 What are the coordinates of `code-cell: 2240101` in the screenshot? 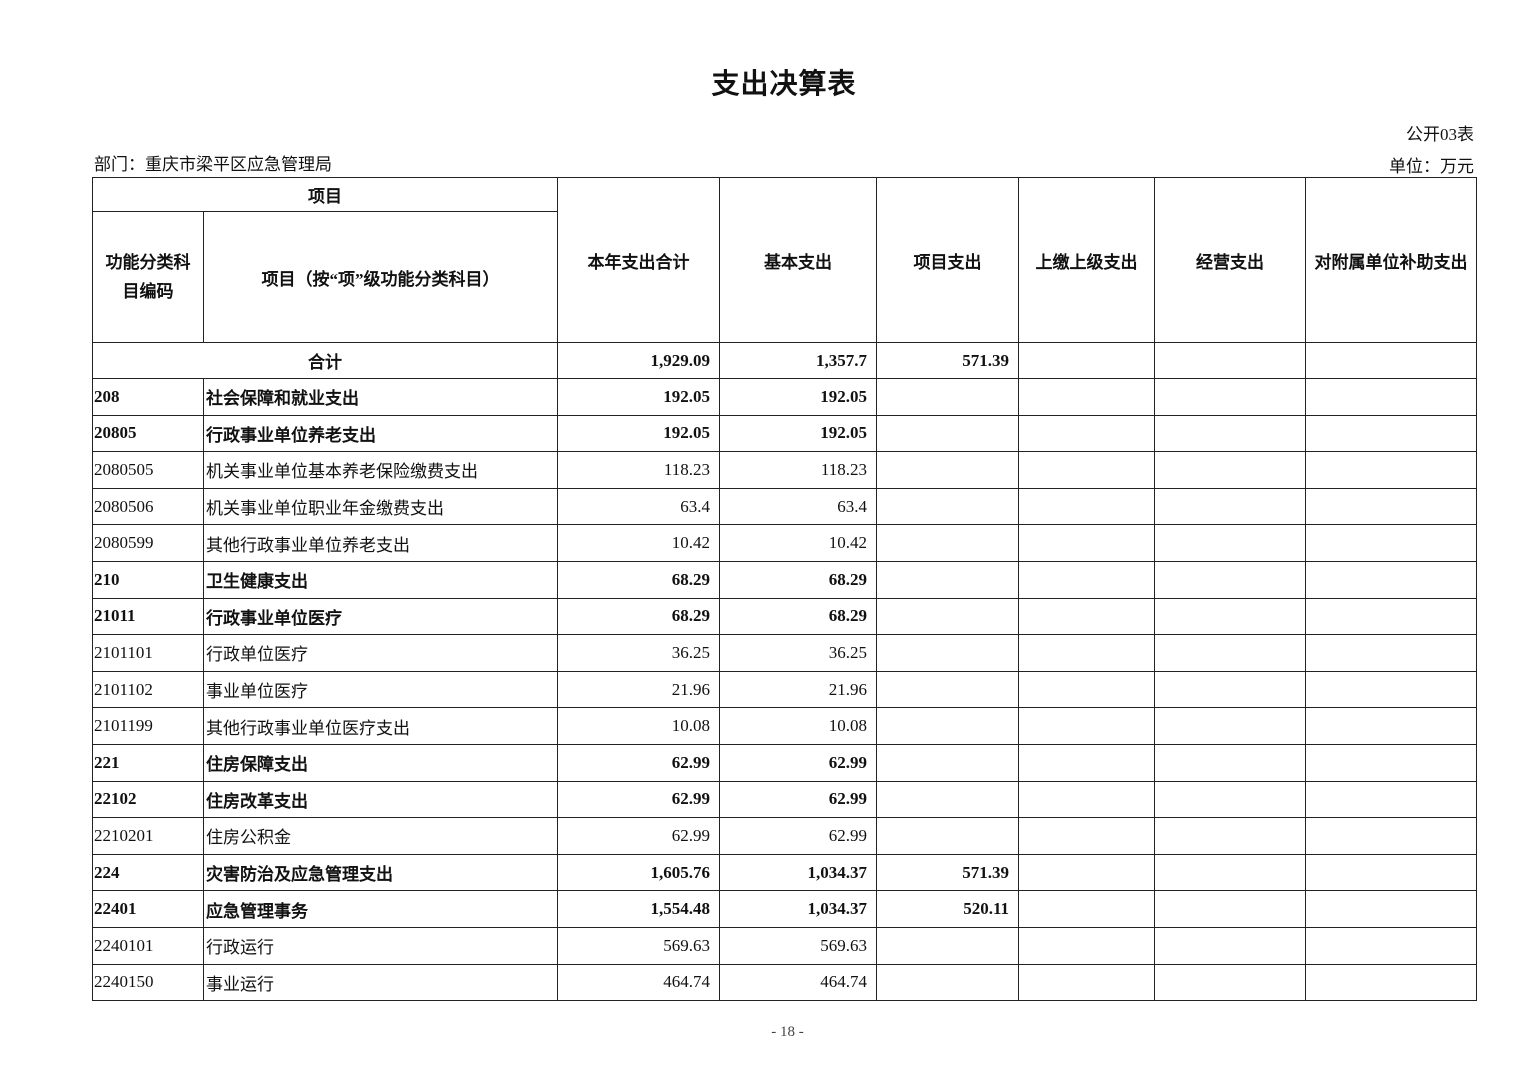 It's located at (148, 945).